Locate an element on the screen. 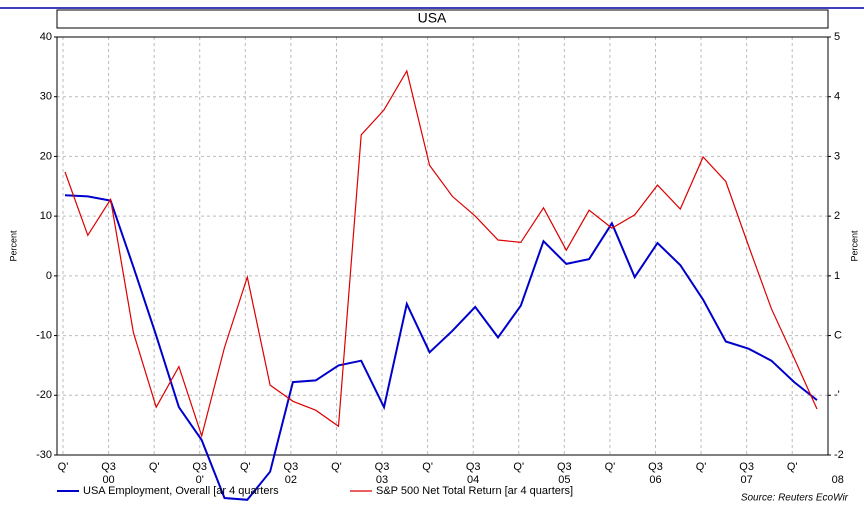 The image size is (864, 506). x-group-label: 08 is located at coordinates (838, 480).